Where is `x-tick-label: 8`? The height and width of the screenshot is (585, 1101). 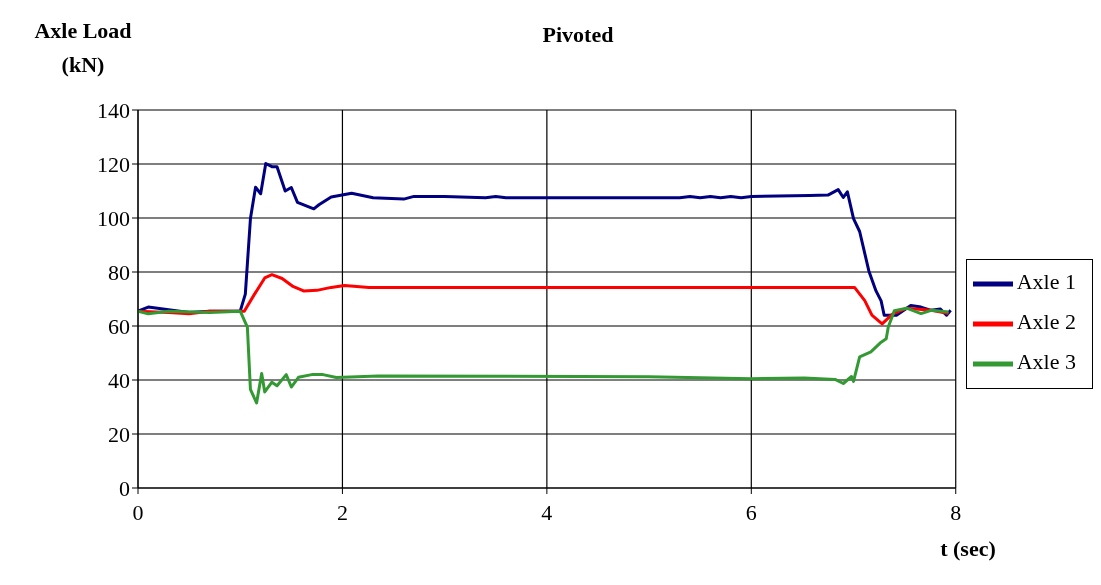 x-tick-label: 8 is located at coordinates (956, 512).